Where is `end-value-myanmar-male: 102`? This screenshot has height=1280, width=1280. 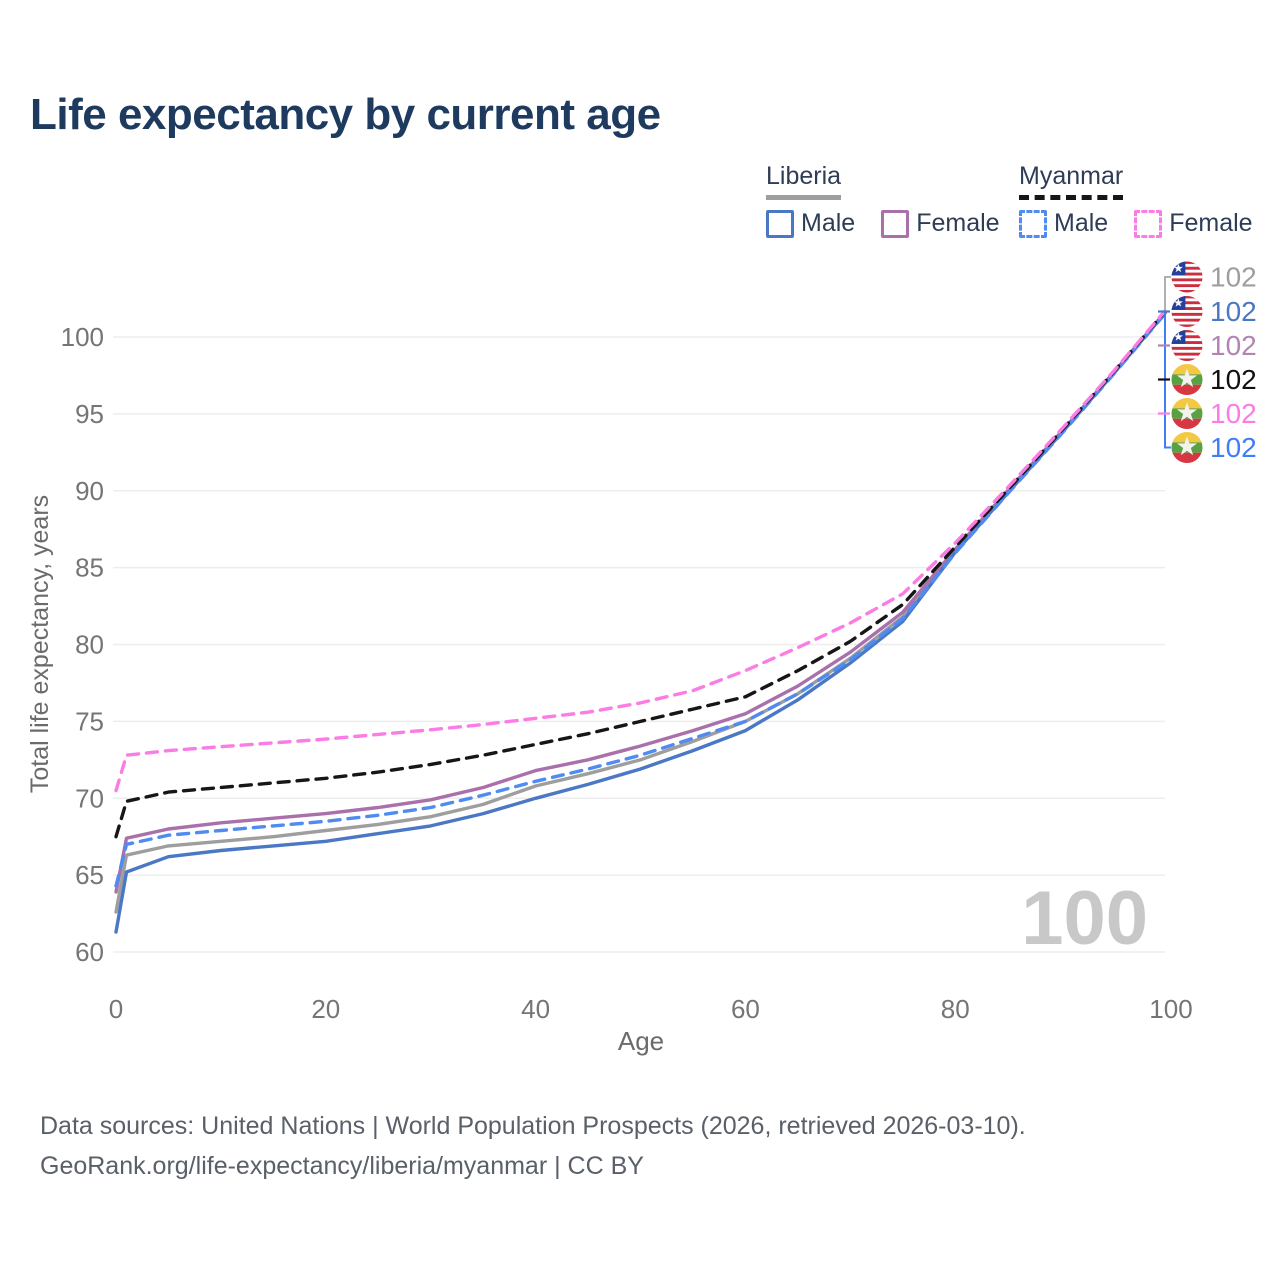
end-value-myanmar-male: 102 is located at coordinates (1233, 447).